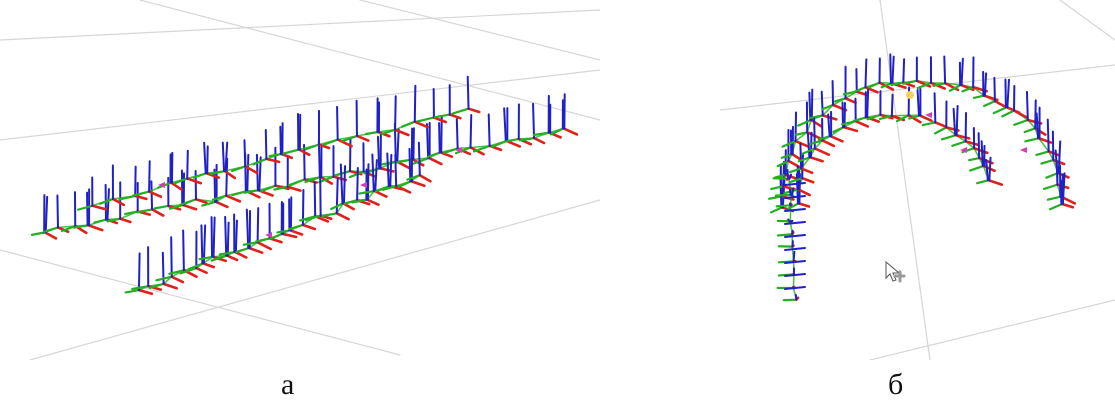  I want to click on origin-marker, so click(910, 95).